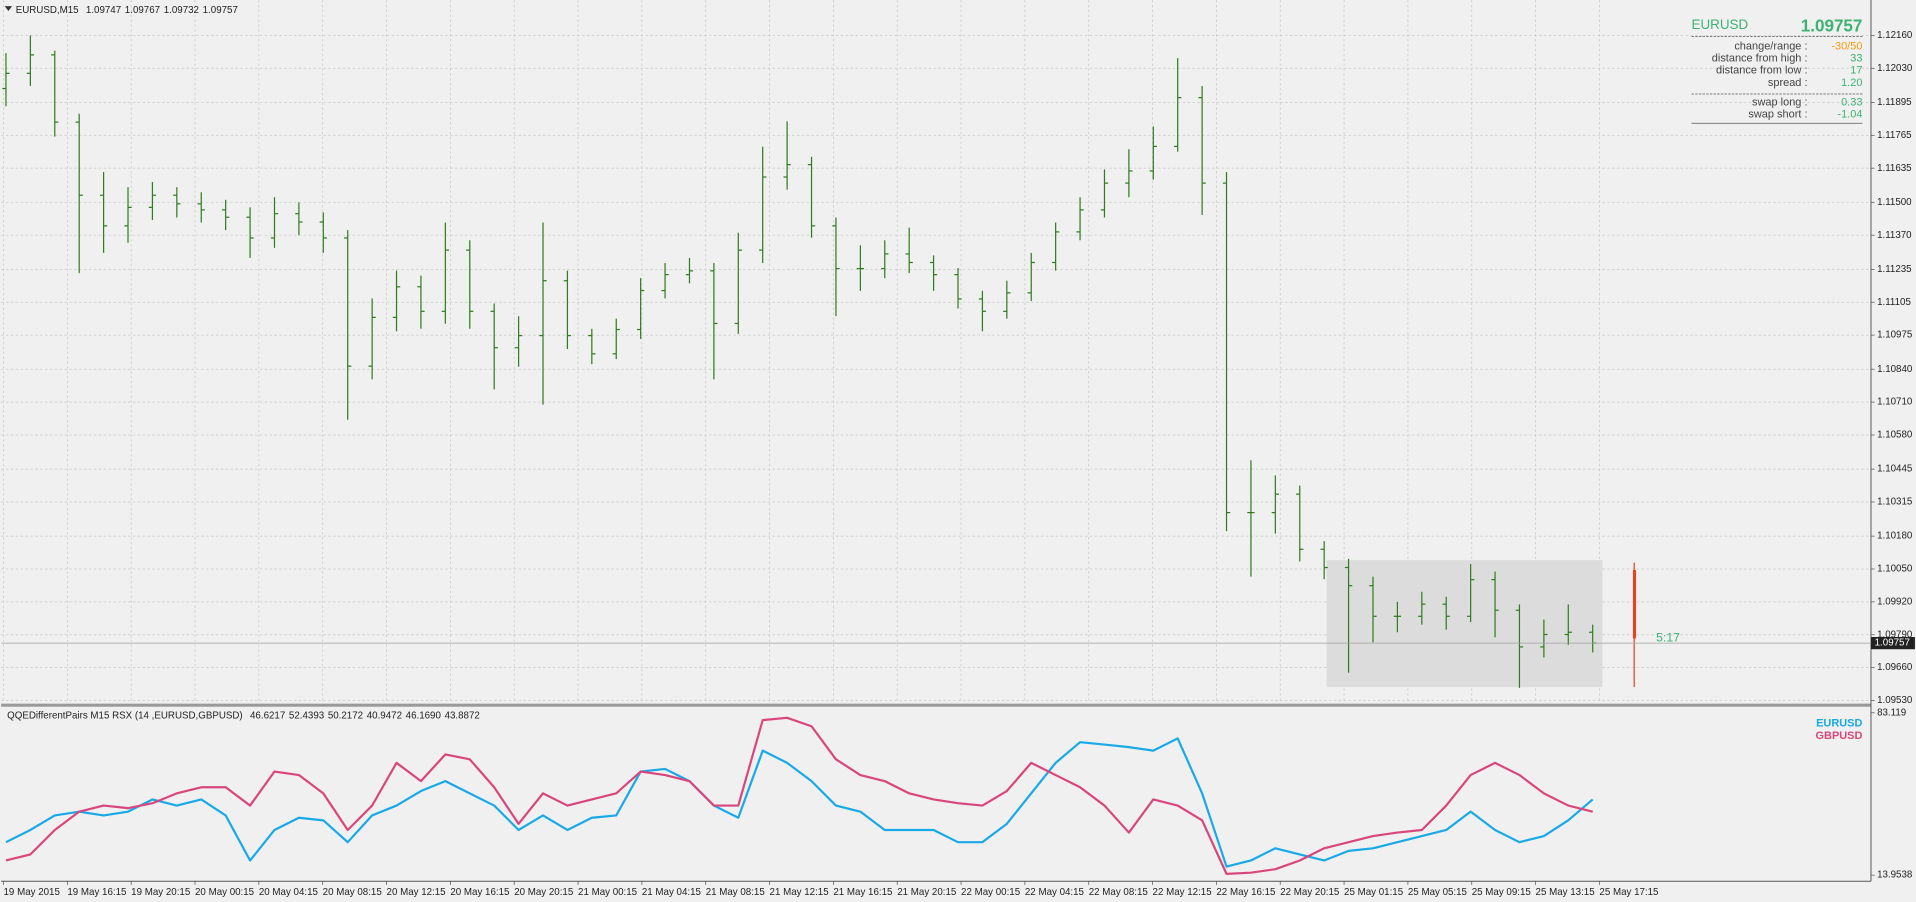 This screenshot has height=902, width=1916. What do you see at coordinates (1894, 102) in the screenshot?
I see `y-tick-label: 1.11895` at bounding box center [1894, 102].